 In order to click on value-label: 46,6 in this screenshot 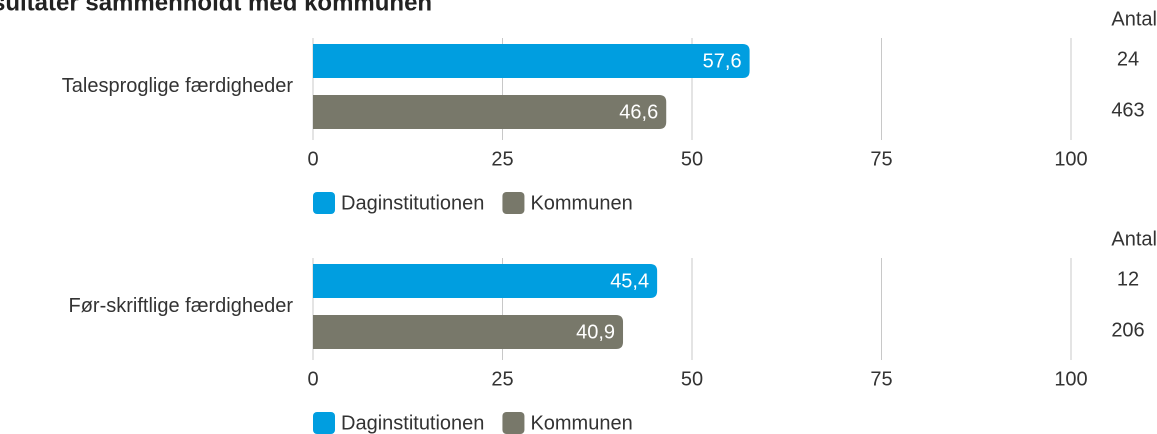, I will do `click(638, 112)`.